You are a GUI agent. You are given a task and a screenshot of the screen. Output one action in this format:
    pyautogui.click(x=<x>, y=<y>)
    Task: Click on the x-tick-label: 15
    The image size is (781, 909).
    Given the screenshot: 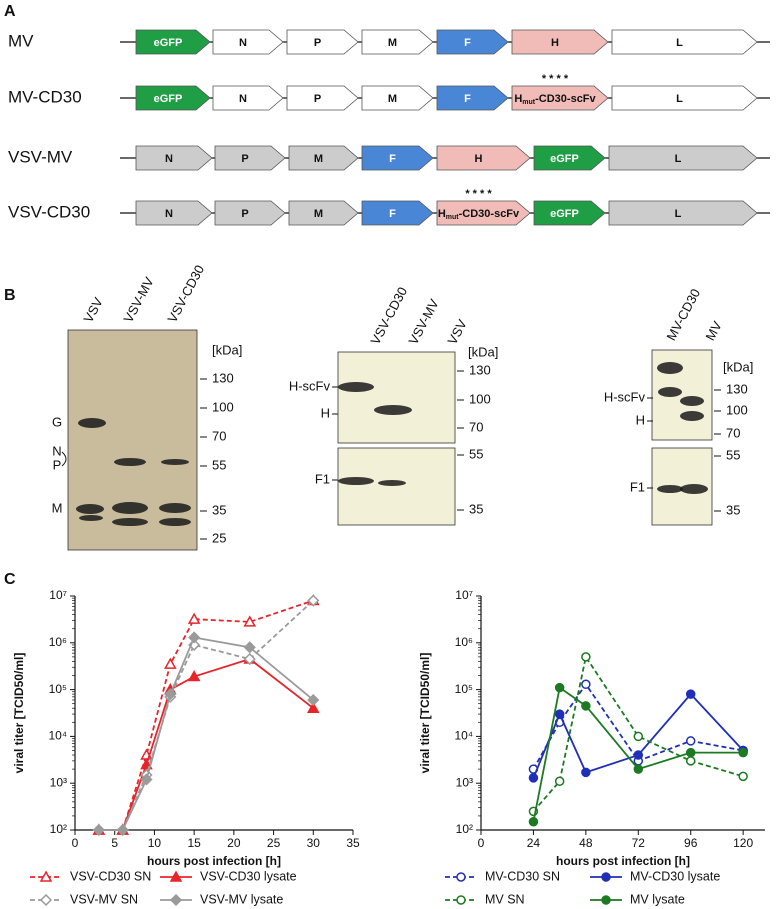 What is the action you would take?
    pyautogui.click(x=194, y=843)
    